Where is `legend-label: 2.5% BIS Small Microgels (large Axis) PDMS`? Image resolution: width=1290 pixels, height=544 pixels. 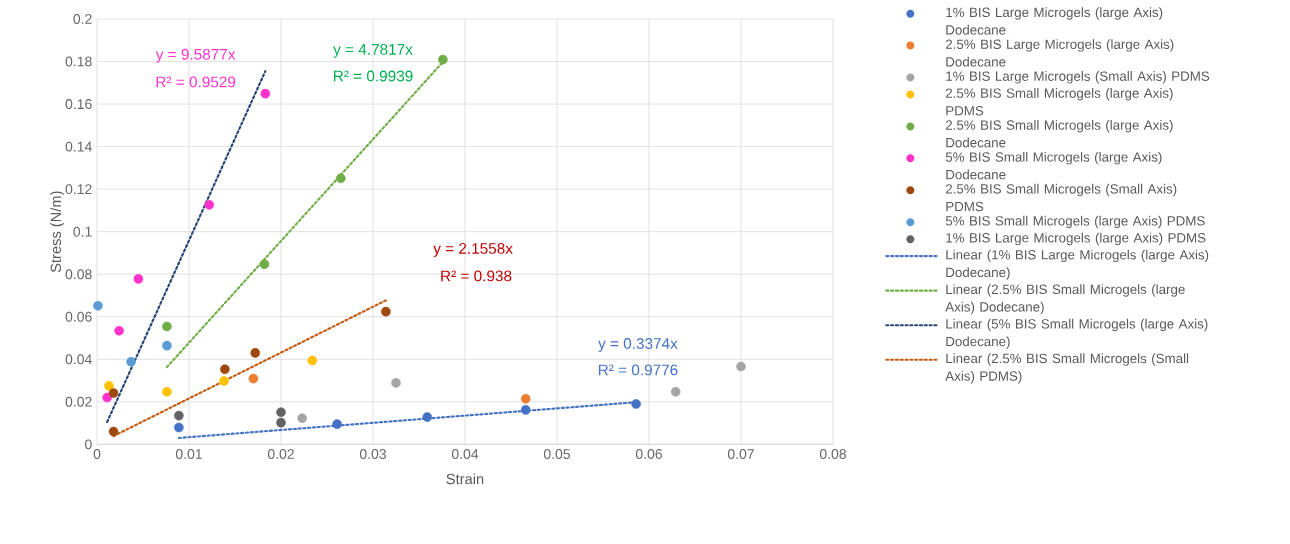 legend-label: 2.5% BIS Small Microgels (large Axis) PDMS is located at coordinates (1059, 102).